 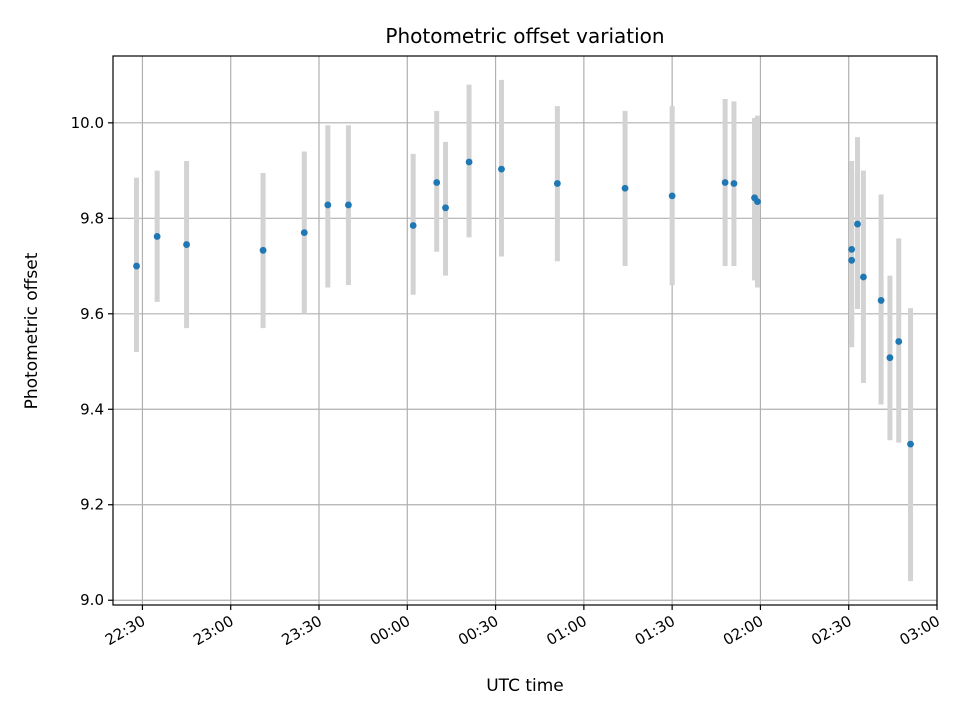 What do you see at coordinates (92, 409) in the screenshot?
I see `y-tick-label: 9.4` at bounding box center [92, 409].